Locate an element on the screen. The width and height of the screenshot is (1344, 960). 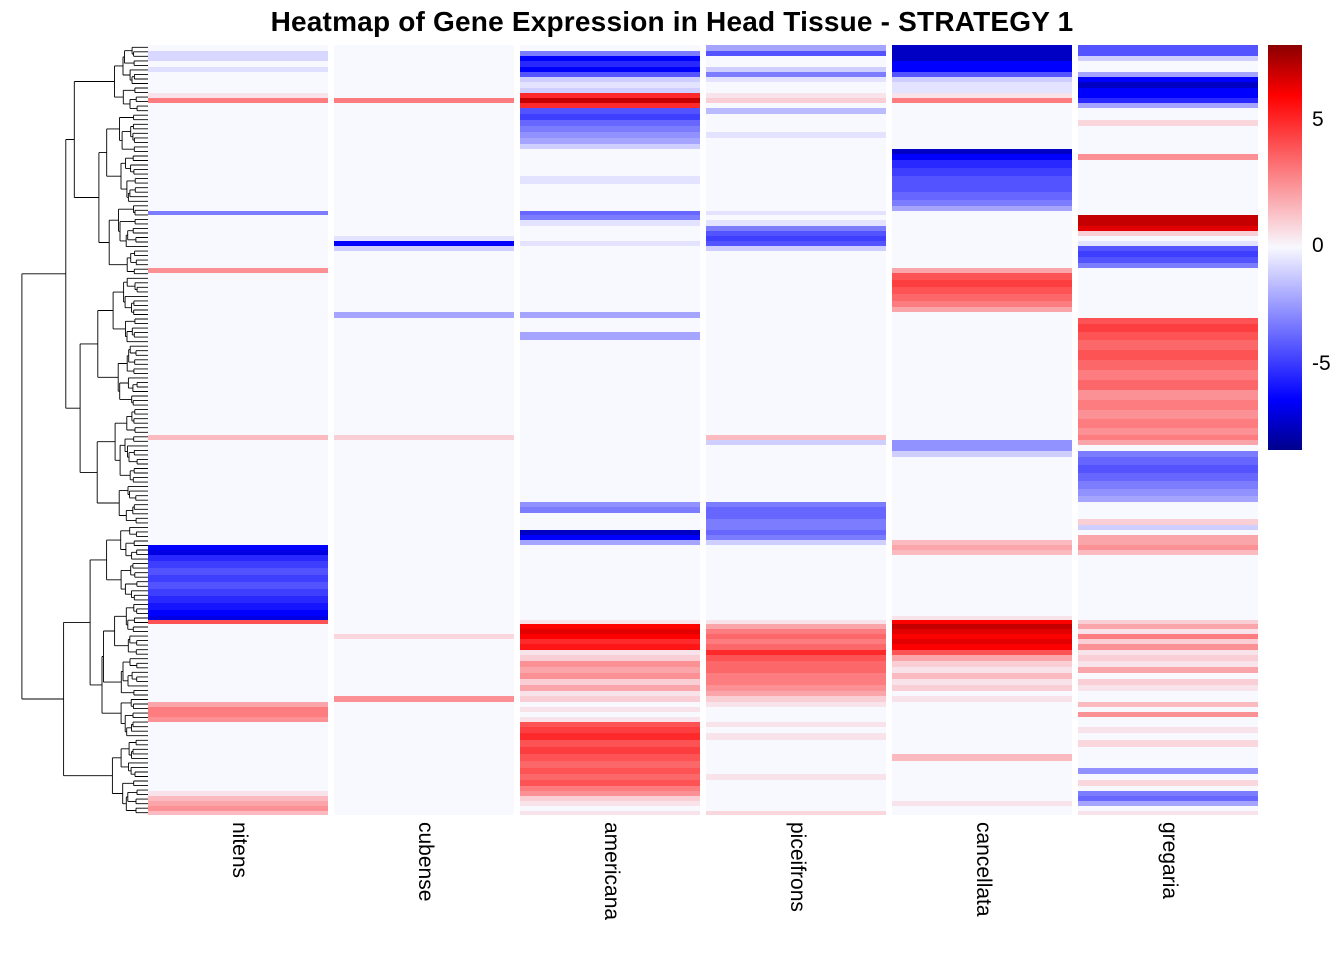
colorbar-tick-0: 0 is located at coordinates (1318, 245).